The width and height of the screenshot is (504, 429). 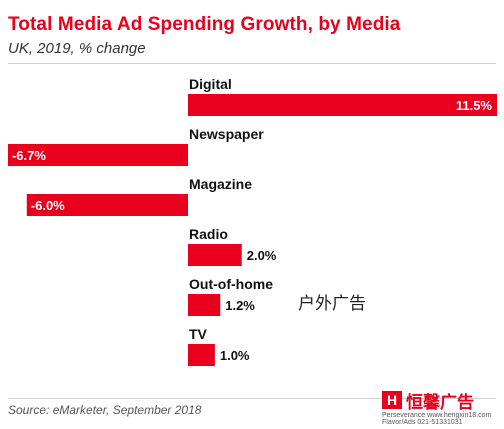 I want to click on watermark-line-1: Perseverance www.hengxin18.com, so click(x=437, y=415).